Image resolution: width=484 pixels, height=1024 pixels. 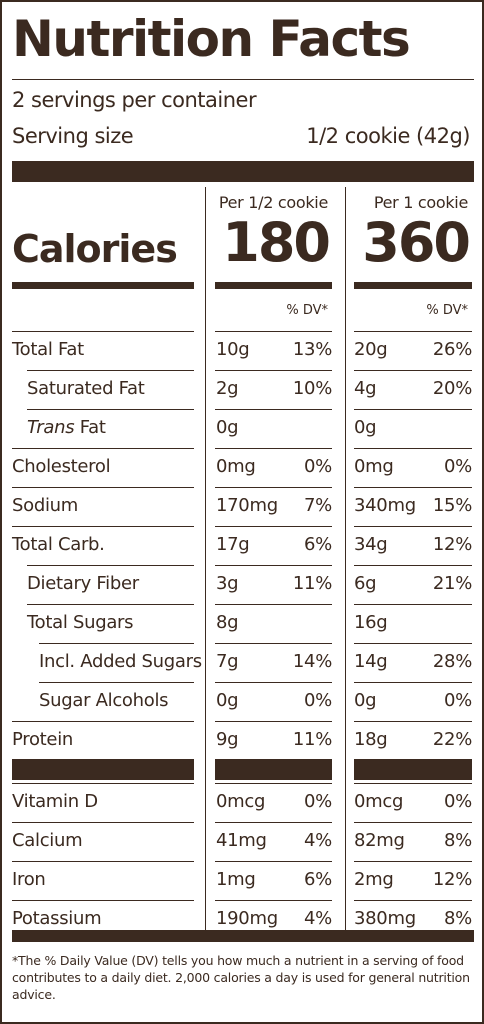 I want to click on table-row: Sodium 170mg 7% 340mg 15%, so click(x=243, y=506).